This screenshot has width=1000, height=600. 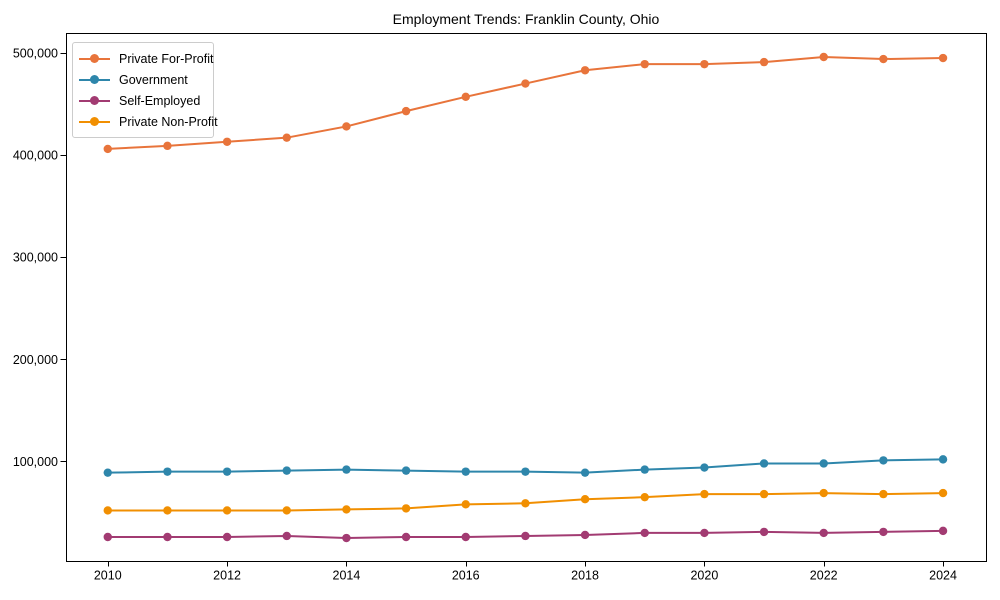 I want to click on data-point-private-for-profit-2012, so click(x=227, y=141).